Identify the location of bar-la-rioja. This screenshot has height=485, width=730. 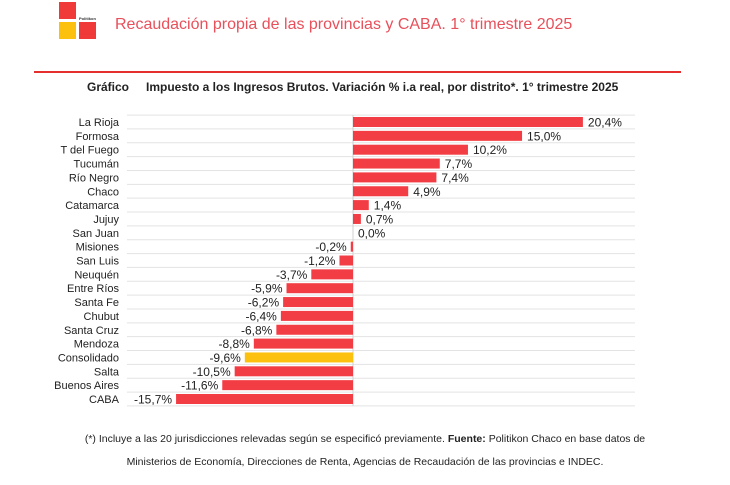
(468, 122).